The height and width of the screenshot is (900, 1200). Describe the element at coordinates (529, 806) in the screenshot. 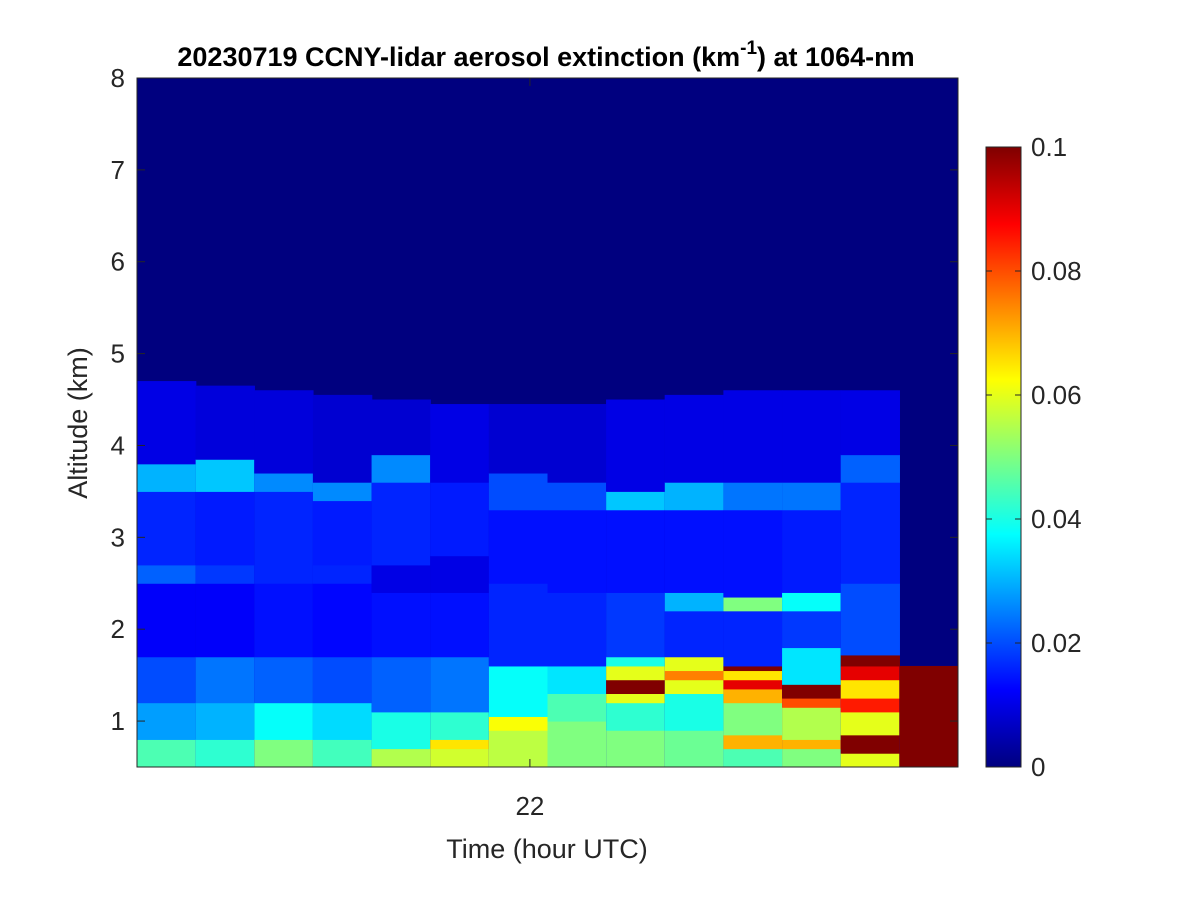

I see `x-tick-label: 22` at that location.